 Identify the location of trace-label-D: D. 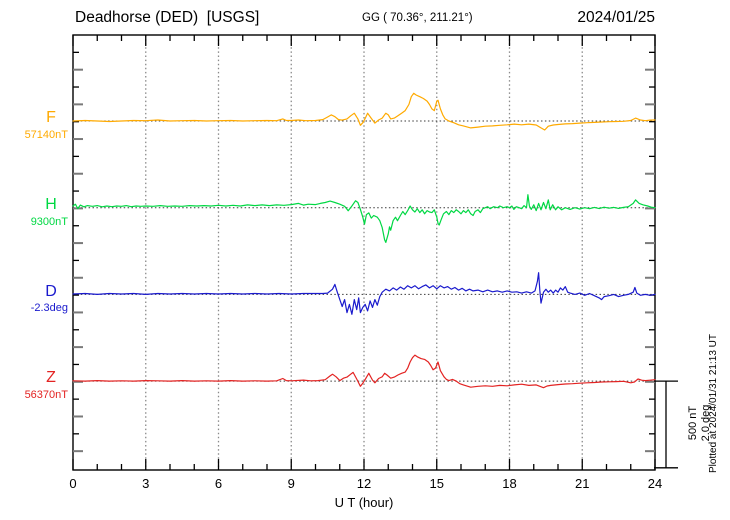
(51, 291).